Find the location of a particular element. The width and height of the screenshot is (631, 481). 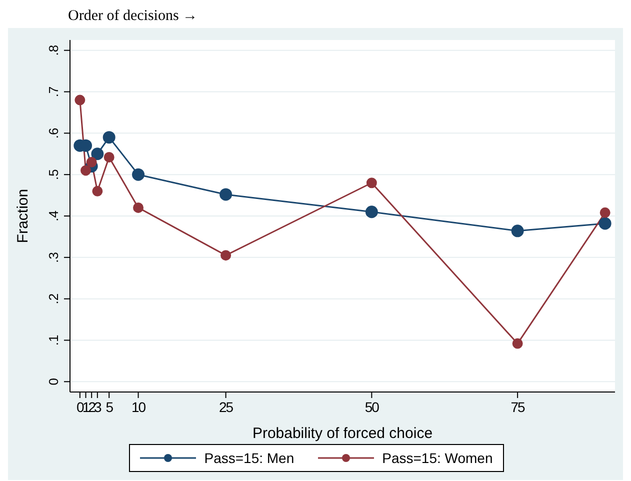

x-tick-label: 0 is located at coordinates (80, 407).